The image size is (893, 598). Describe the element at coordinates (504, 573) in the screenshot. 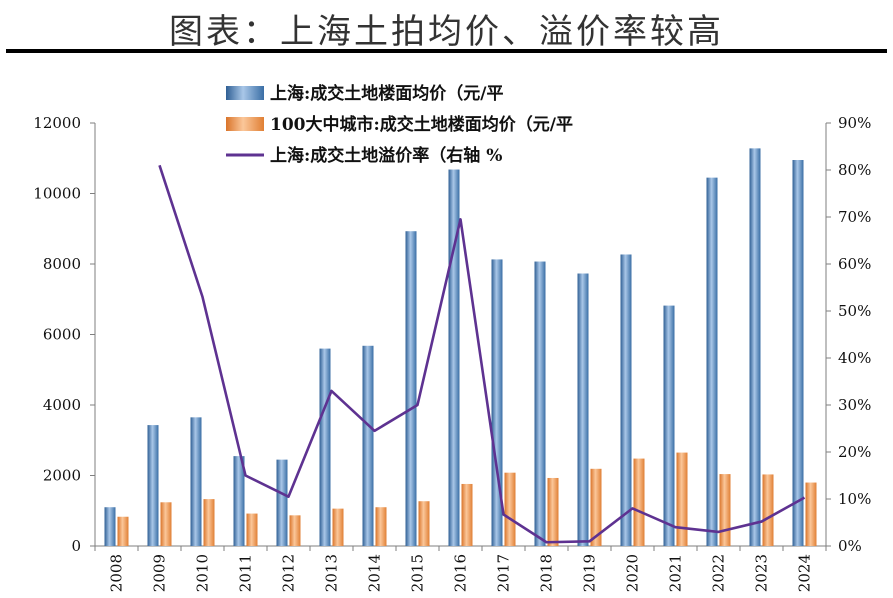

I see `x-tick-label: 2017` at that location.